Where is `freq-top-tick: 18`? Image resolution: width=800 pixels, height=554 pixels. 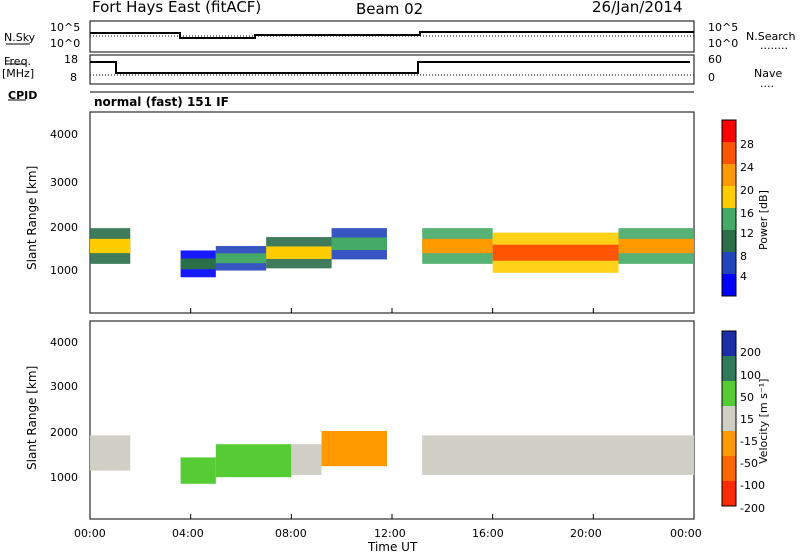 freq-top-tick: 18 is located at coordinates (71, 59).